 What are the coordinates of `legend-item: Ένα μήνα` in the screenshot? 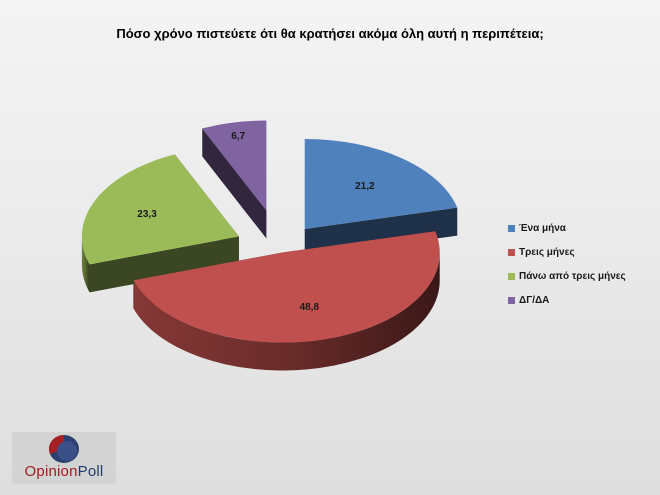 It's located at (567, 228).